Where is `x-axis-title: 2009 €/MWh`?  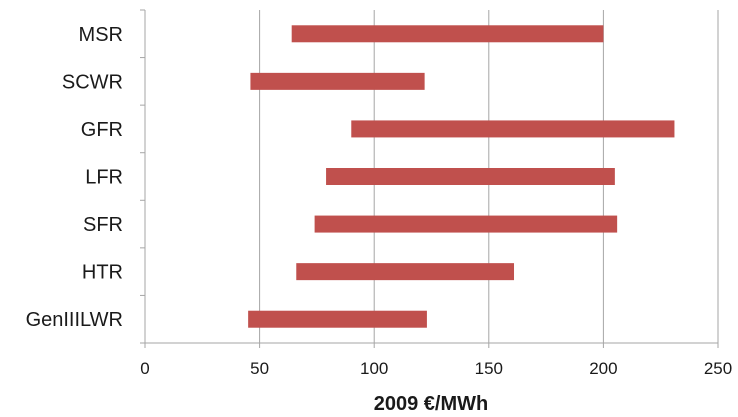 x-axis-title: 2009 €/MWh is located at coordinates (431, 404).